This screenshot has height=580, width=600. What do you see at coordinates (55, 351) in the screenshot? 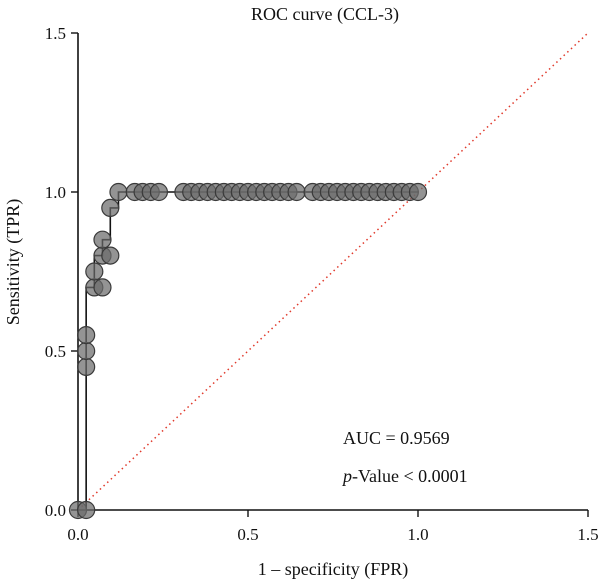
I see `y-tick-label: 0.5` at bounding box center [55, 351].